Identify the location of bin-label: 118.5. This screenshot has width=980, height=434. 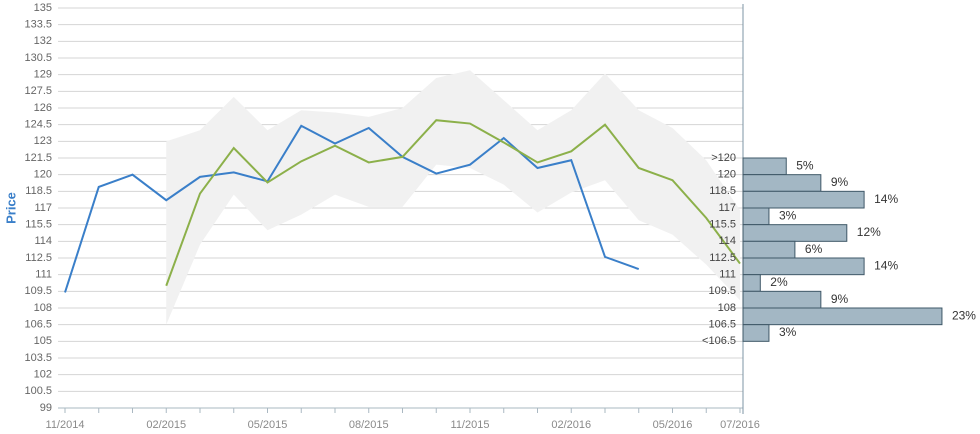
(722, 191).